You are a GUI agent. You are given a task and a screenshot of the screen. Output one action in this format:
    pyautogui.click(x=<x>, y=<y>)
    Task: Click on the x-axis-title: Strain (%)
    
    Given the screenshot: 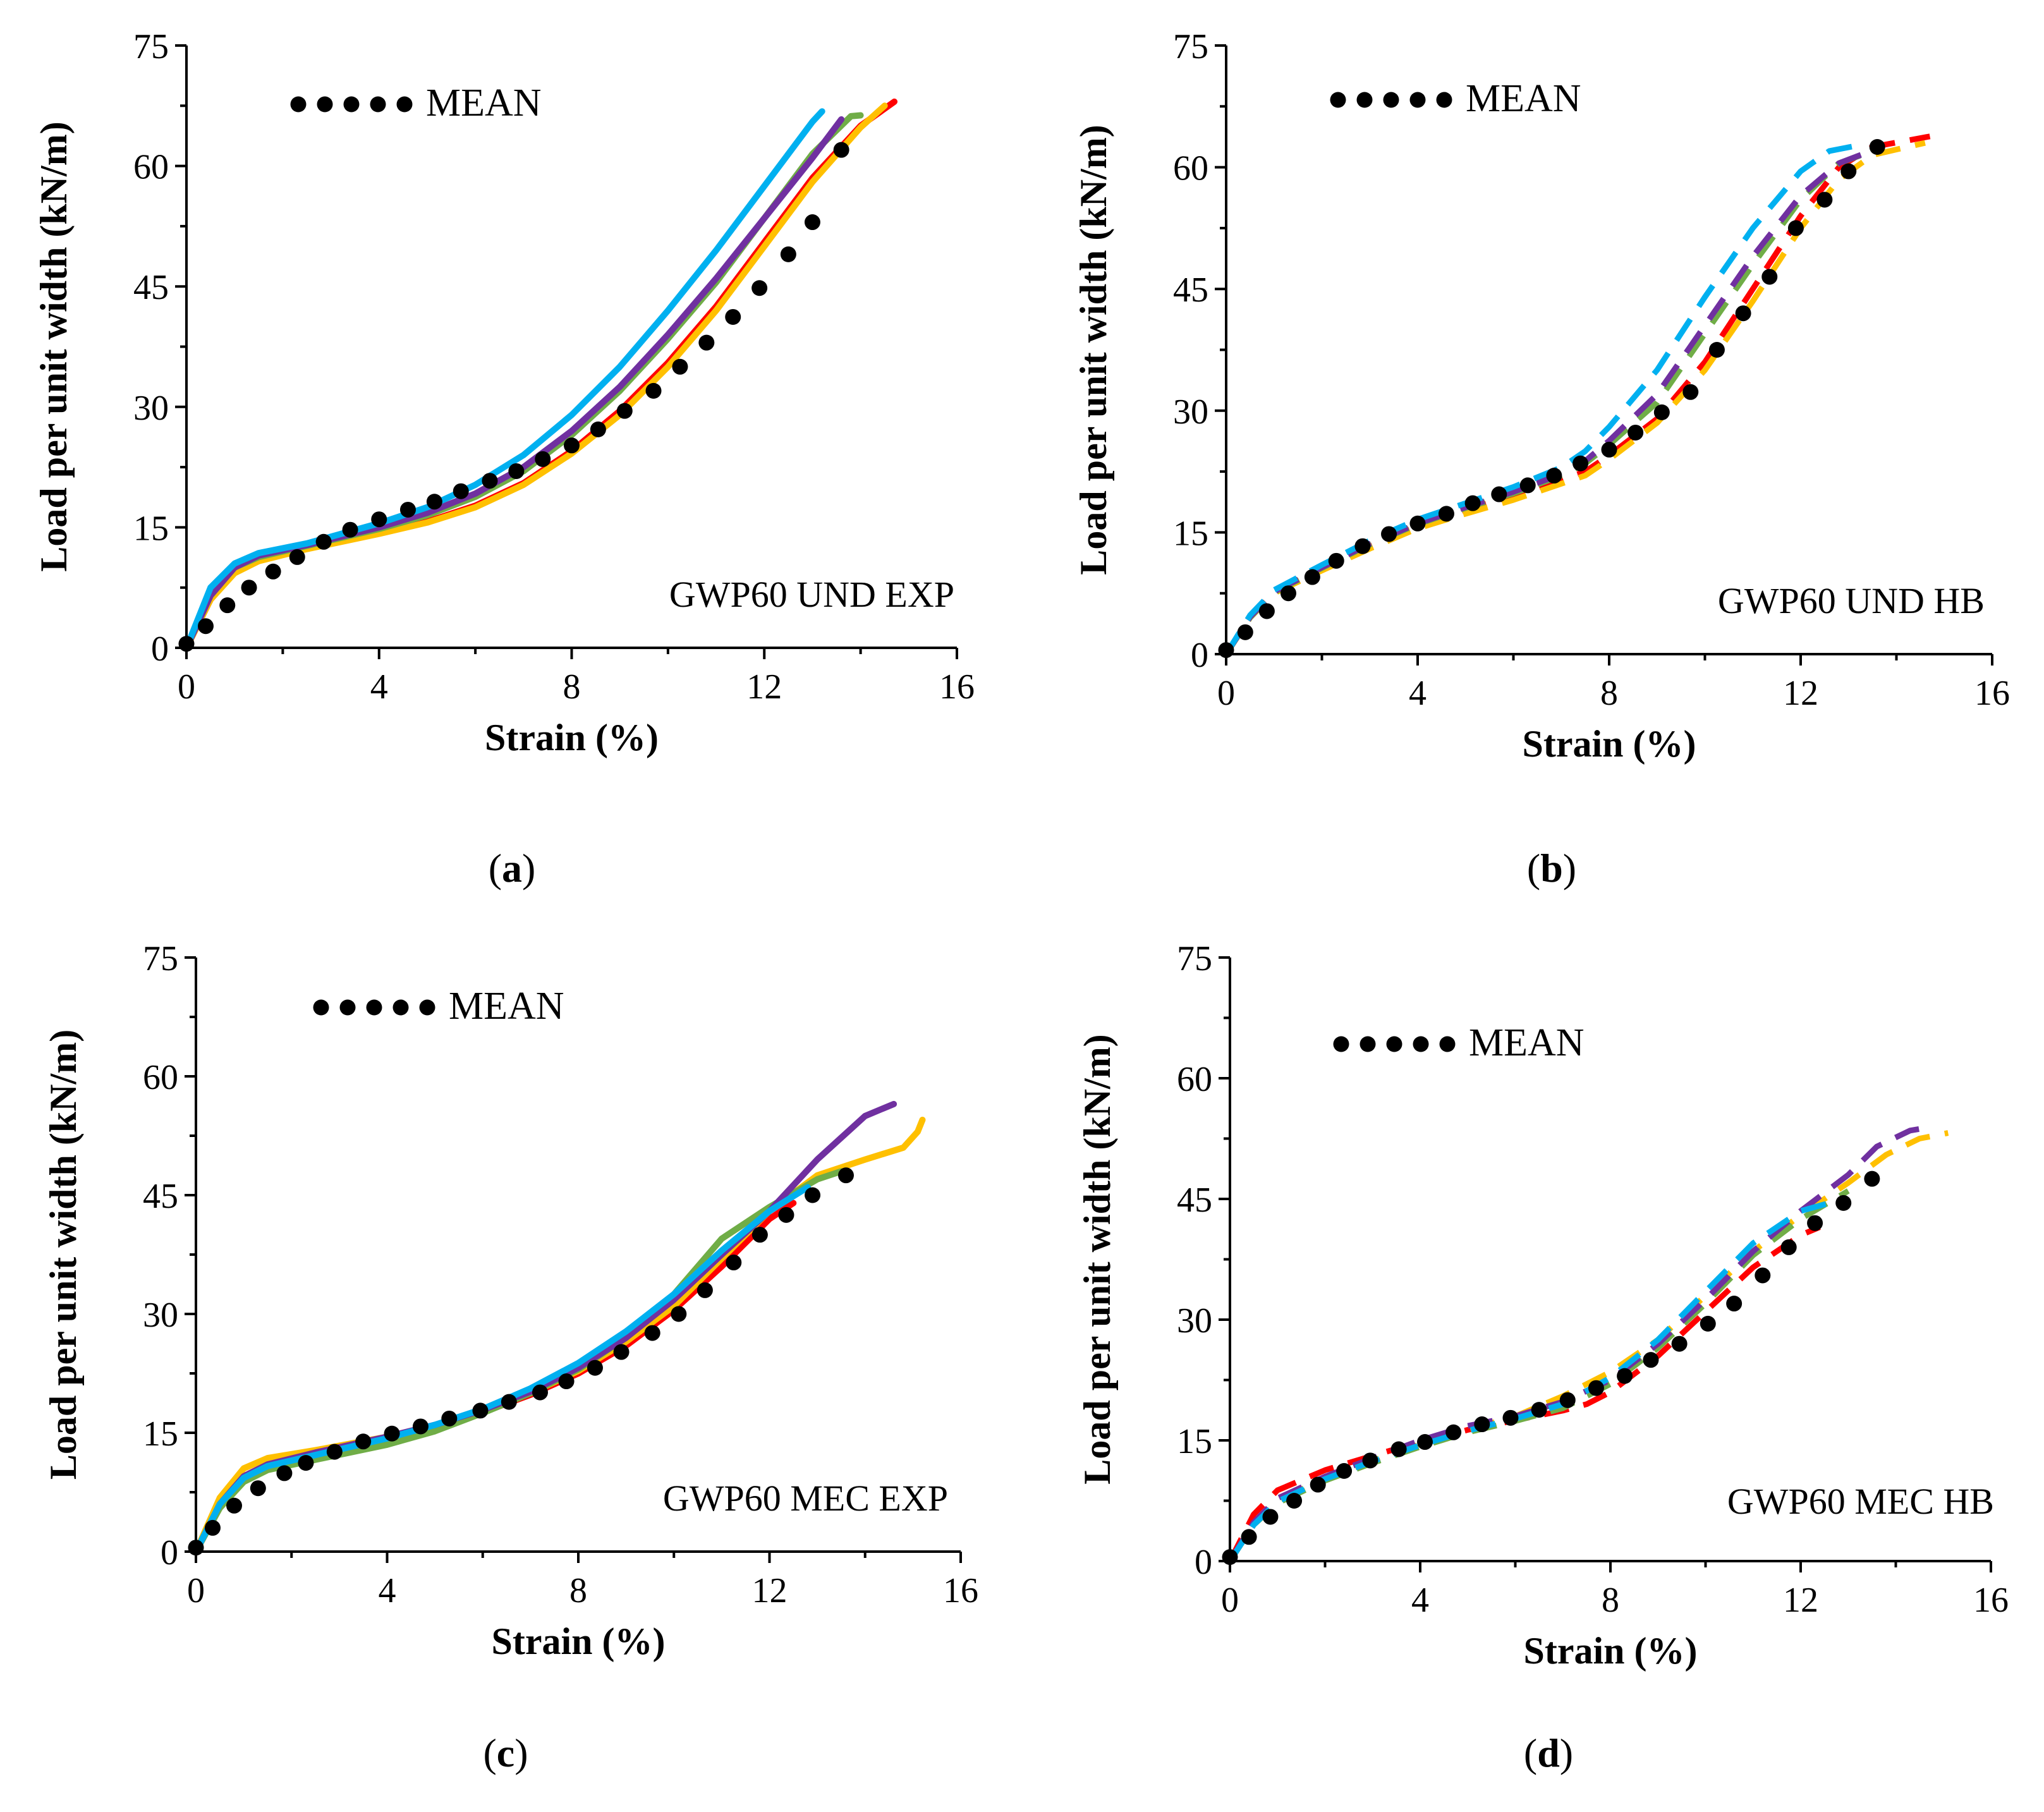 What is the action you would take?
    pyautogui.click(x=579, y=1641)
    